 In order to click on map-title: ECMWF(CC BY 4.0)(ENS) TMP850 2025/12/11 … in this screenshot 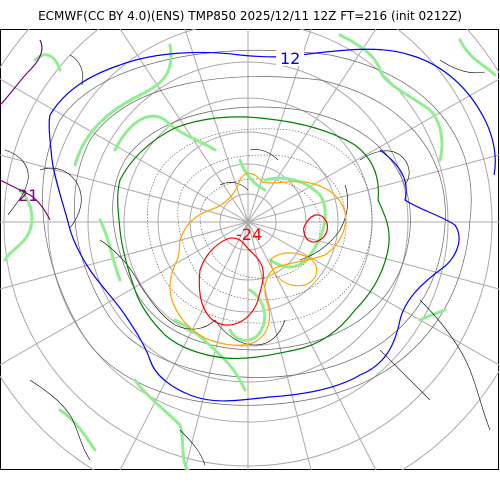, I will do `click(250, 16)`.